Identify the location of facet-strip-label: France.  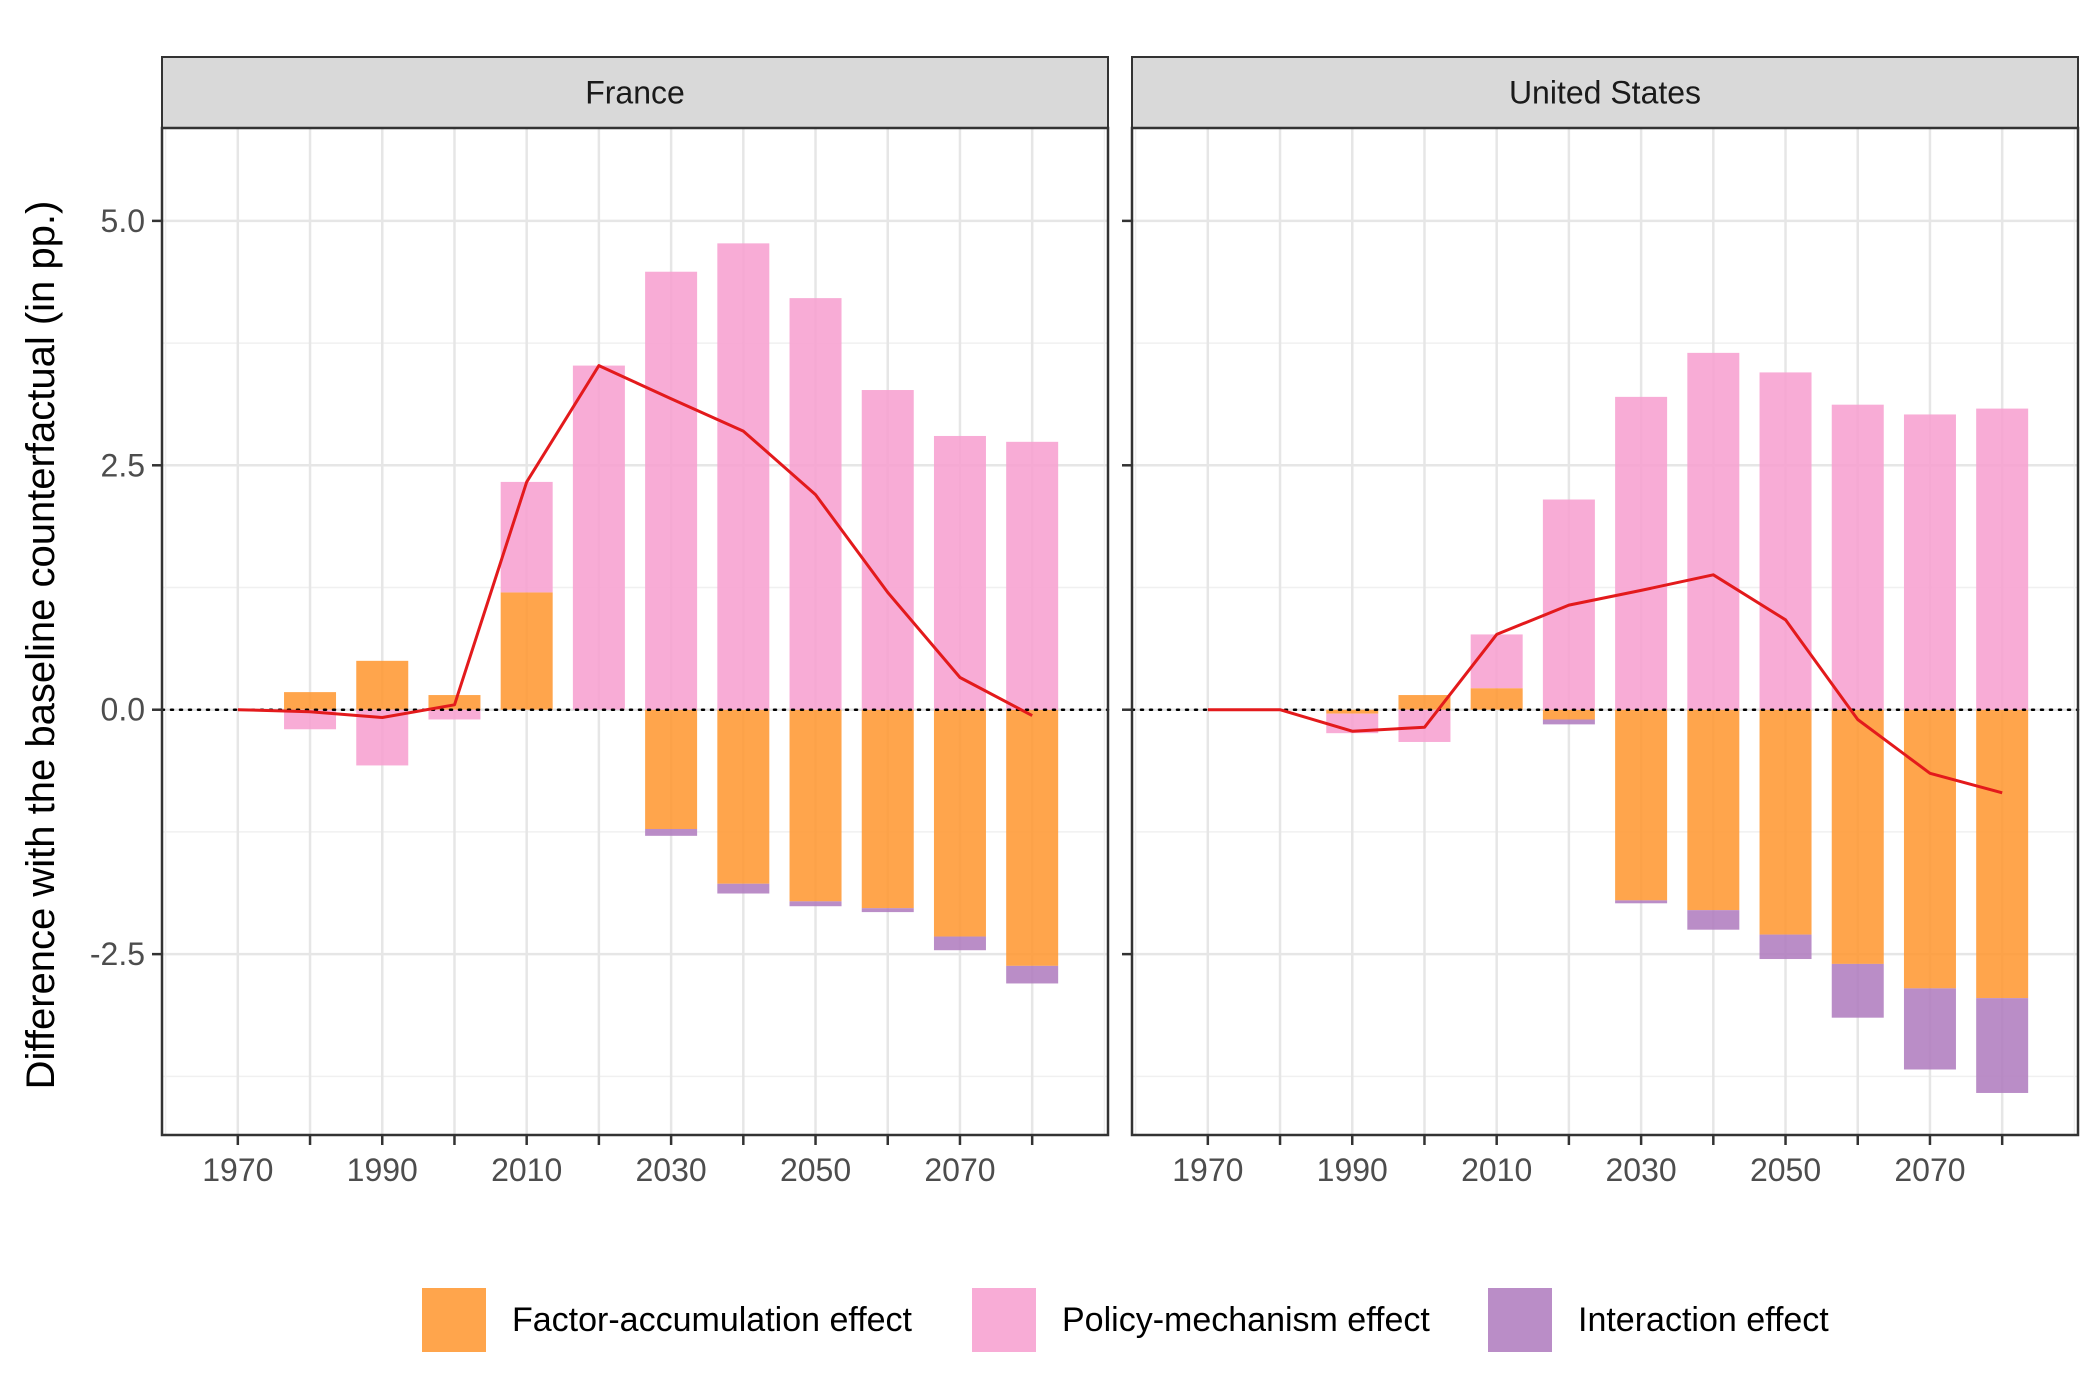
(635, 93).